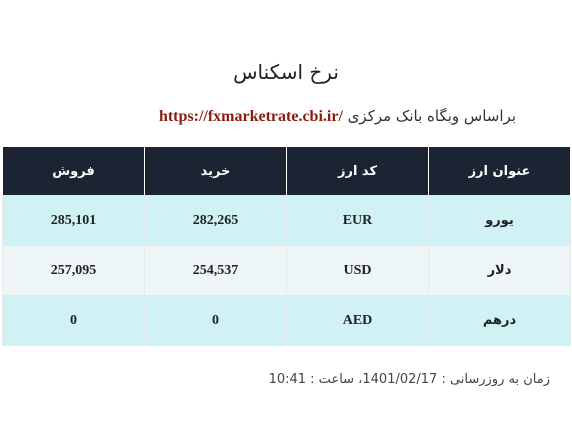 This screenshot has height=435, width=572. I want to click on buy-rate: 282,265, so click(215, 220).